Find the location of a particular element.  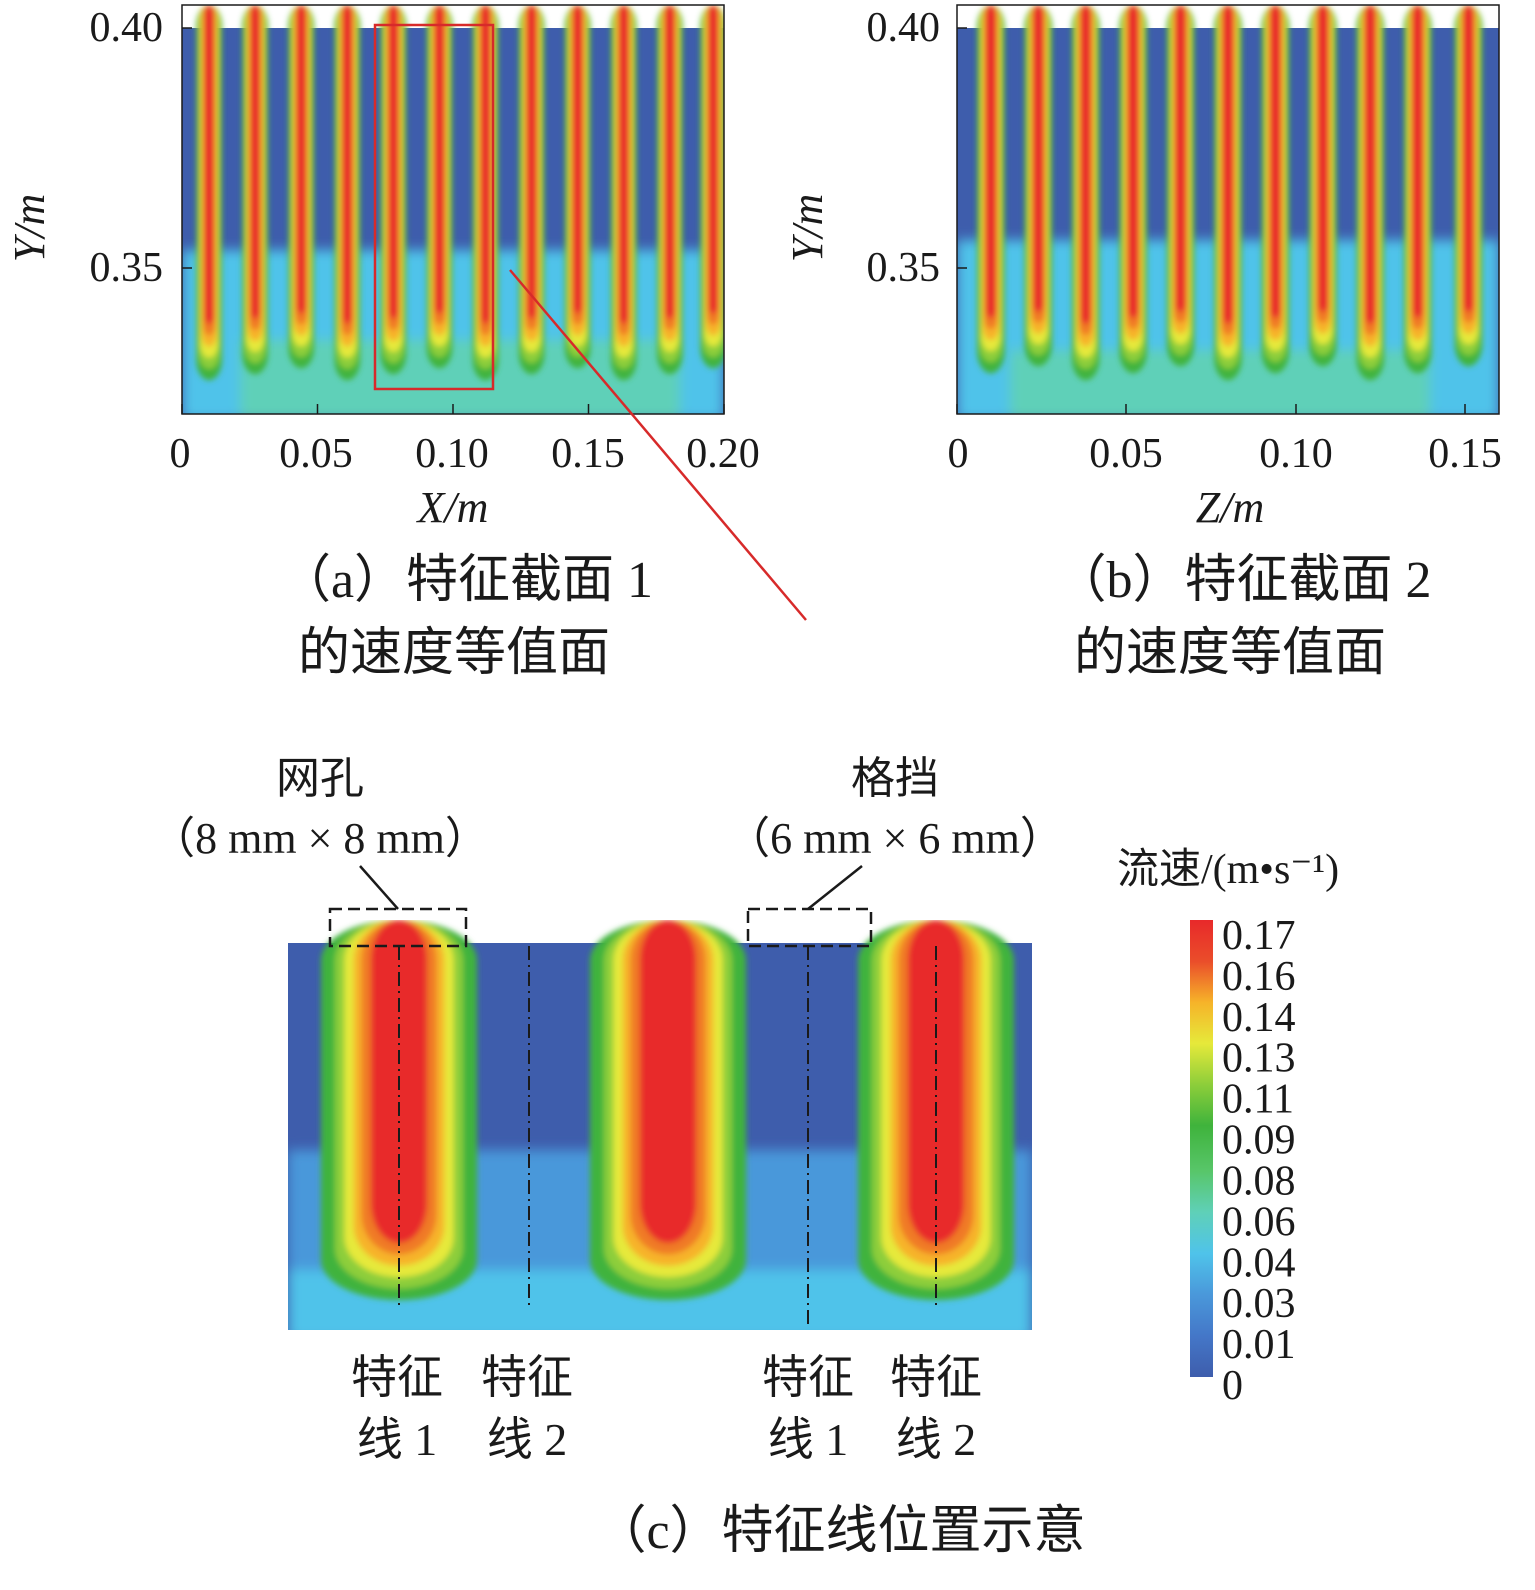

panel-a-title-line2: 的速度等值面 is located at coordinates (454, 653).